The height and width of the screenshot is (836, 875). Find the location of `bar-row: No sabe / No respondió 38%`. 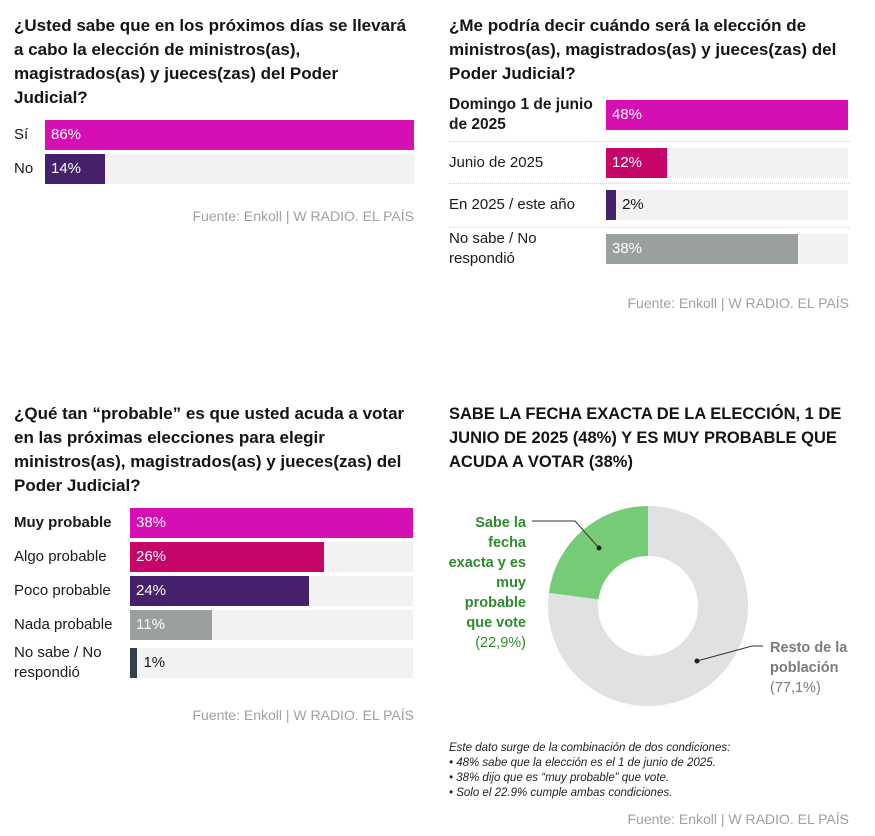

bar-row: No sabe / No respondió 38% is located at coordinates (649, 248).